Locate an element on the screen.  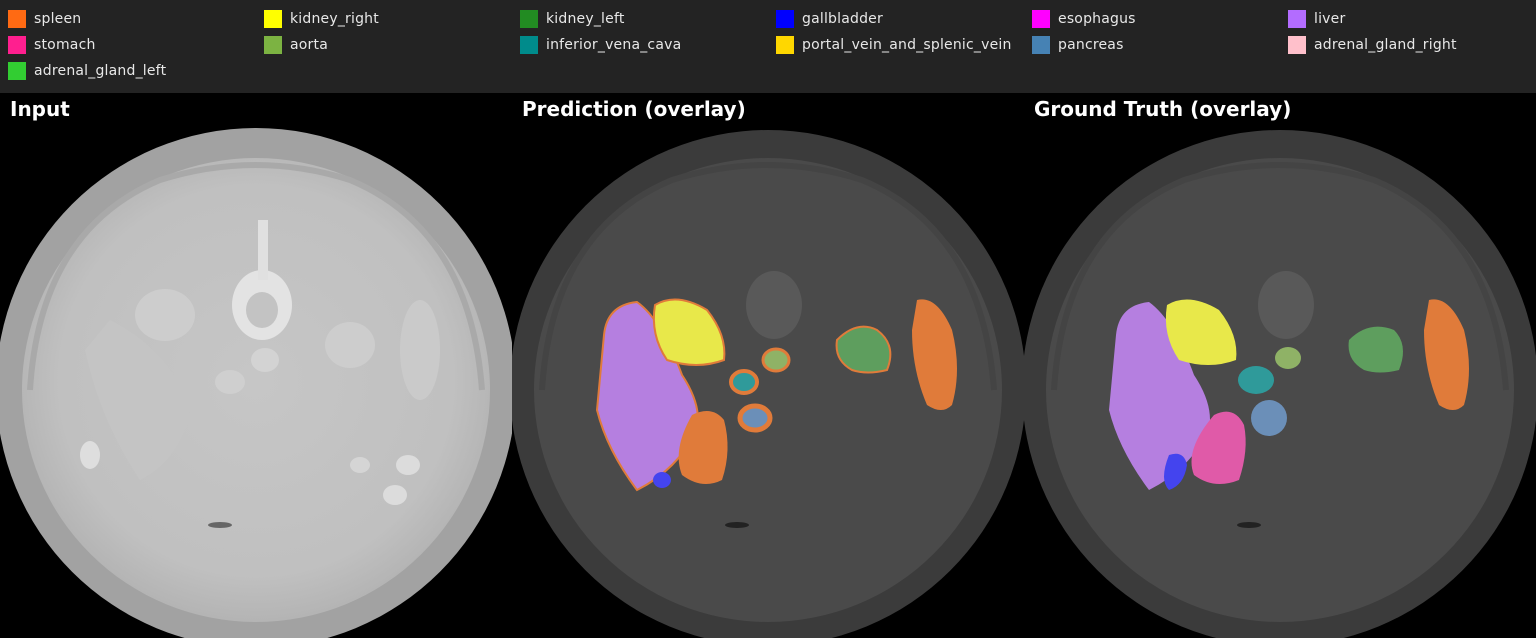
legend-item-esophagus: esophagus is located at coordinates (1084, 19).